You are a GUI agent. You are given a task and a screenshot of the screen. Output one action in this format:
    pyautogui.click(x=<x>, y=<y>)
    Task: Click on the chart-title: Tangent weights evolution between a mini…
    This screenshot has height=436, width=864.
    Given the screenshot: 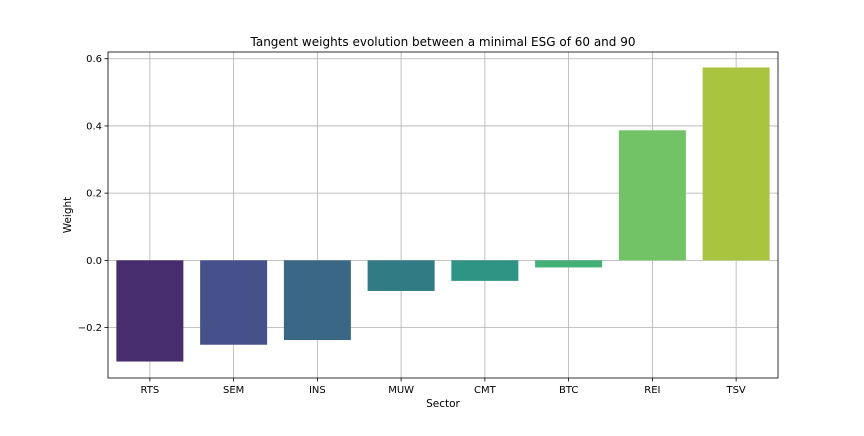 What is the action you would take?
    pyautogui.click(x=443, y=42)
    